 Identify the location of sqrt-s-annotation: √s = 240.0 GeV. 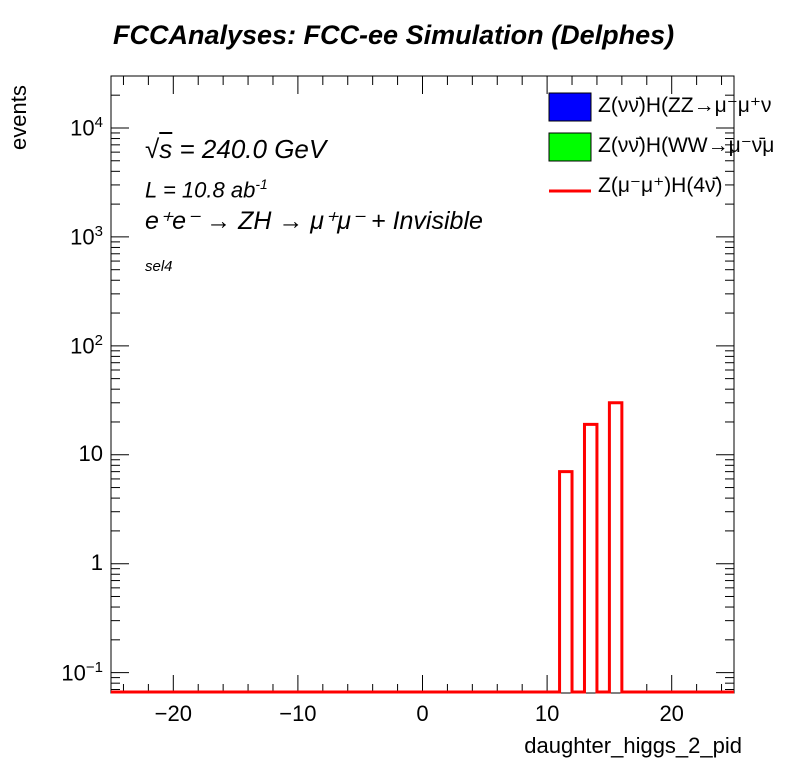
(235, 149).